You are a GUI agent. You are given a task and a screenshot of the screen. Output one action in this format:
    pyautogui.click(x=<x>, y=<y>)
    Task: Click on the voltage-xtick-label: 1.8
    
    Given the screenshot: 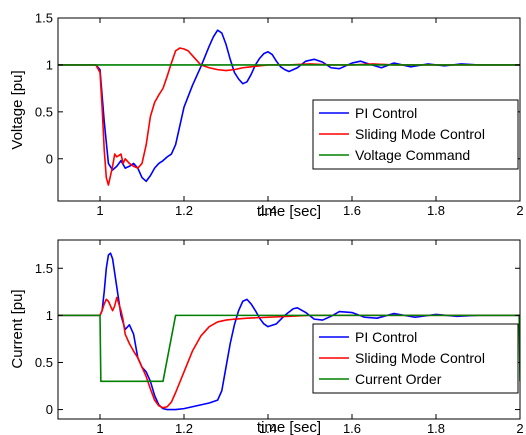 What is the action you would take?
    pyautogui.click(x=436, y=210)
    